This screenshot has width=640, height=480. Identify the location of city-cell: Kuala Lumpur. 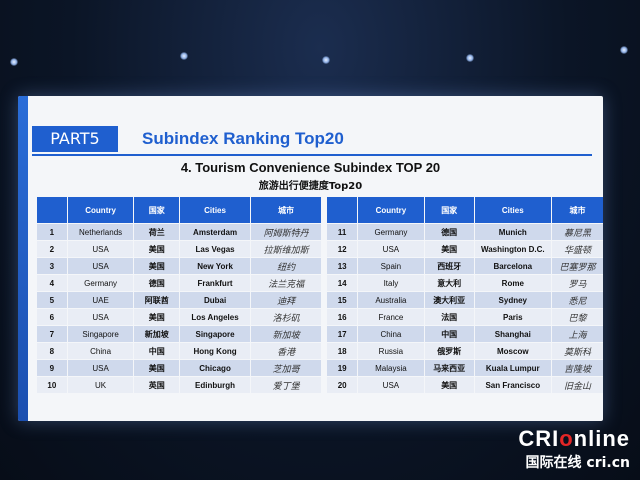
(512, 368).